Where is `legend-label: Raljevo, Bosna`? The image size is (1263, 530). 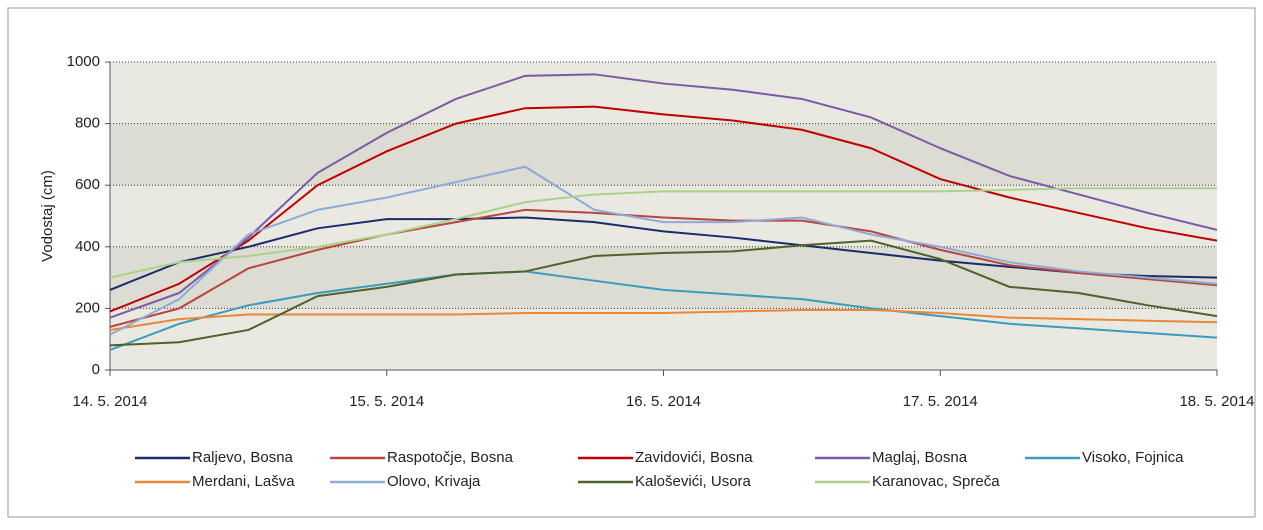 legend-label: Raljevo, Bosna is located at coordinates (243, 457).